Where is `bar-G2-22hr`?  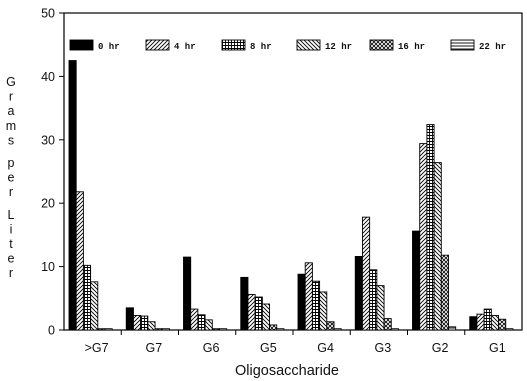 bar-G2-22hr is located at coordinates (452, 328).